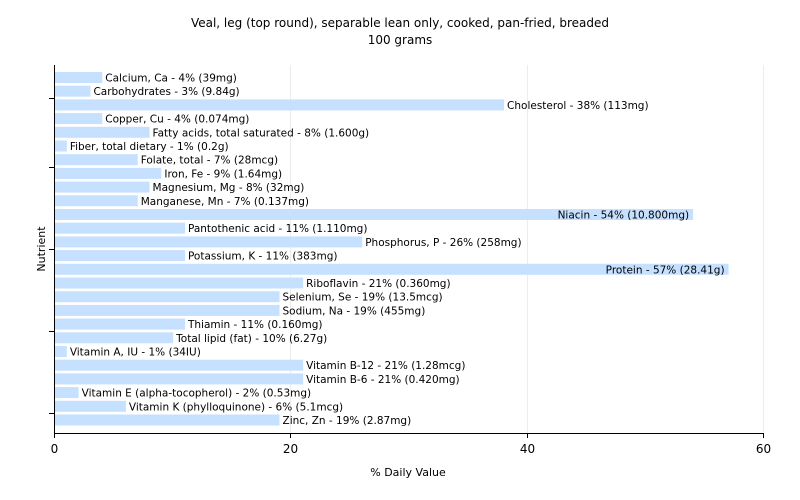 The image size is (800, 500). What do you see at coordinates (400, 40) in the screenshot?
I see `chart-subtitle: 100 grams` at bounding box center [400, 40].